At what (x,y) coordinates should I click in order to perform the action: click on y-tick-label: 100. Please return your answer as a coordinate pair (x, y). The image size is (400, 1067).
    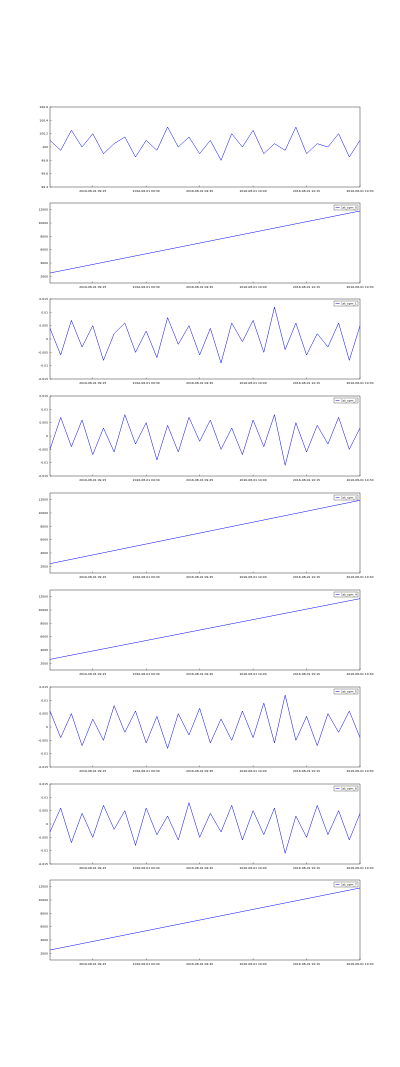
    Looking at the image, I should click on (45, 147).